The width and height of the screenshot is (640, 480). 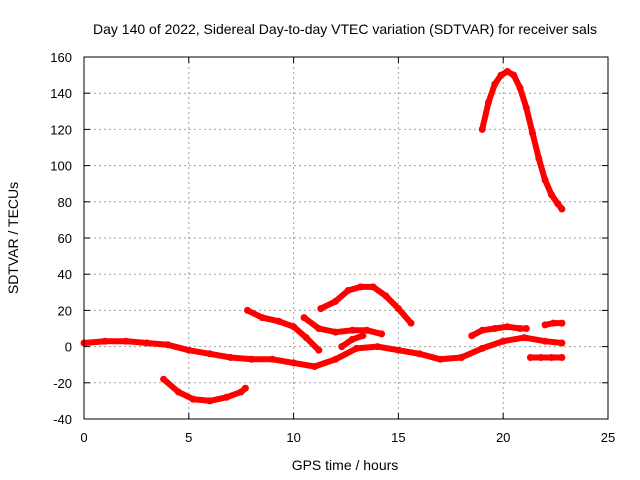 What do you see at coordinates (61, 129) in the screenshot?
I see `y-tick-label: 120` at bounding box center [61, 129].